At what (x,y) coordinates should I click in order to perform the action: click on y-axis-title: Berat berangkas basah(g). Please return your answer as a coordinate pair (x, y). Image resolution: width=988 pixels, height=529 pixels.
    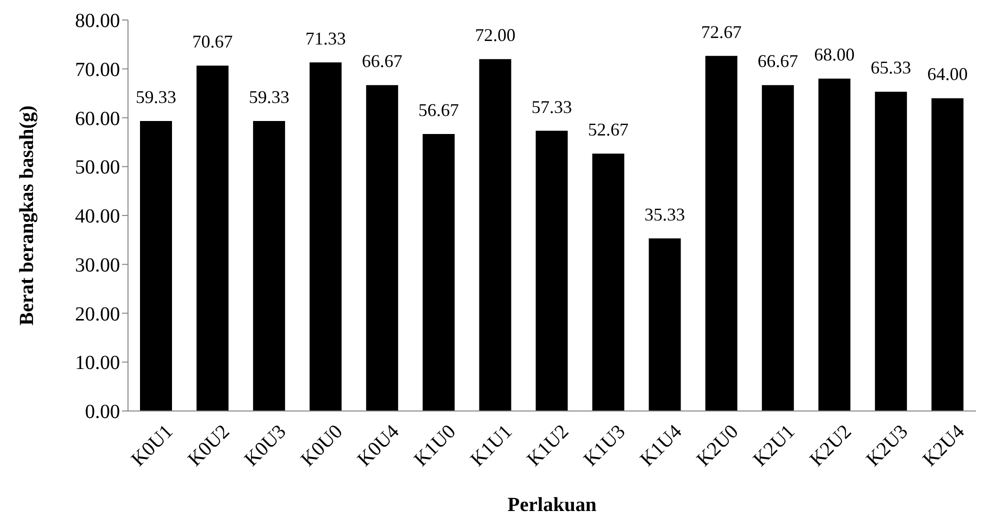
    Looking at the image, I should click on (27, 215).